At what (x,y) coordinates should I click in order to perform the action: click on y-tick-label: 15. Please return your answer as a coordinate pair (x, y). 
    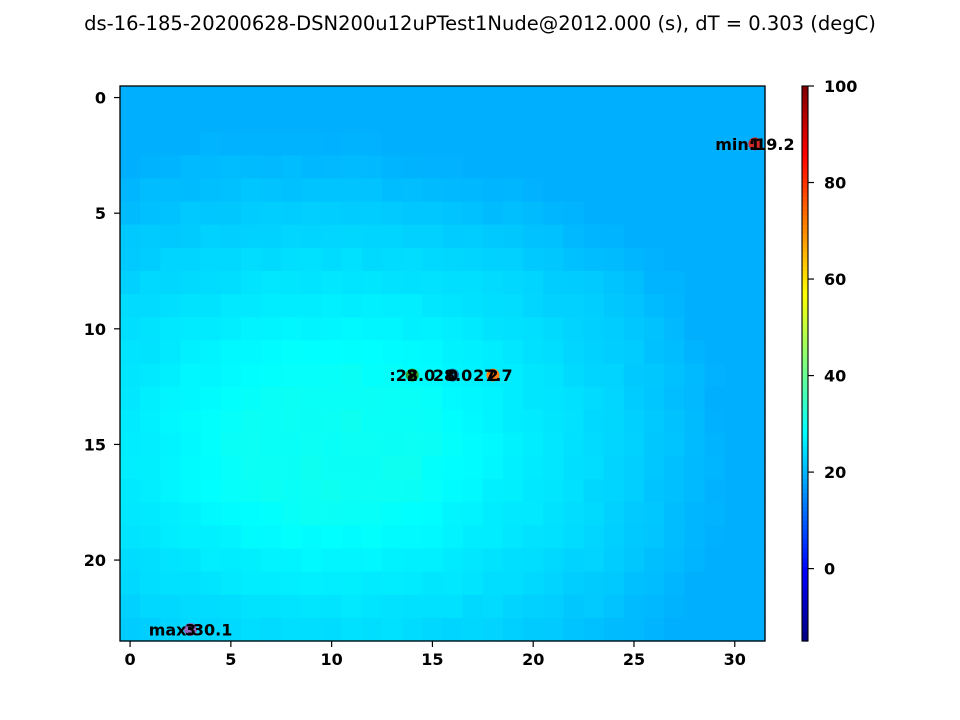
    Looking at the image, I should click on (95, 444).